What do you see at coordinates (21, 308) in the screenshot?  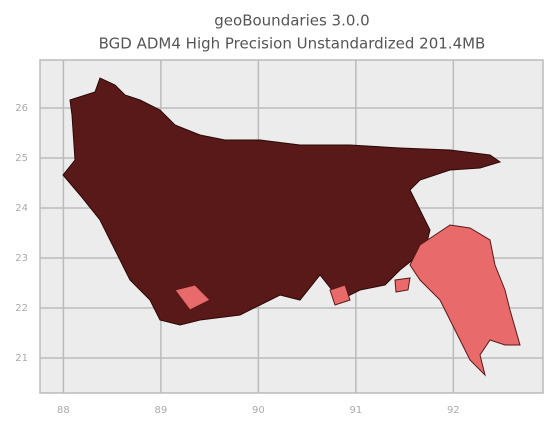 I see `y-tick-label: 22` at bounding box center [21, 308].